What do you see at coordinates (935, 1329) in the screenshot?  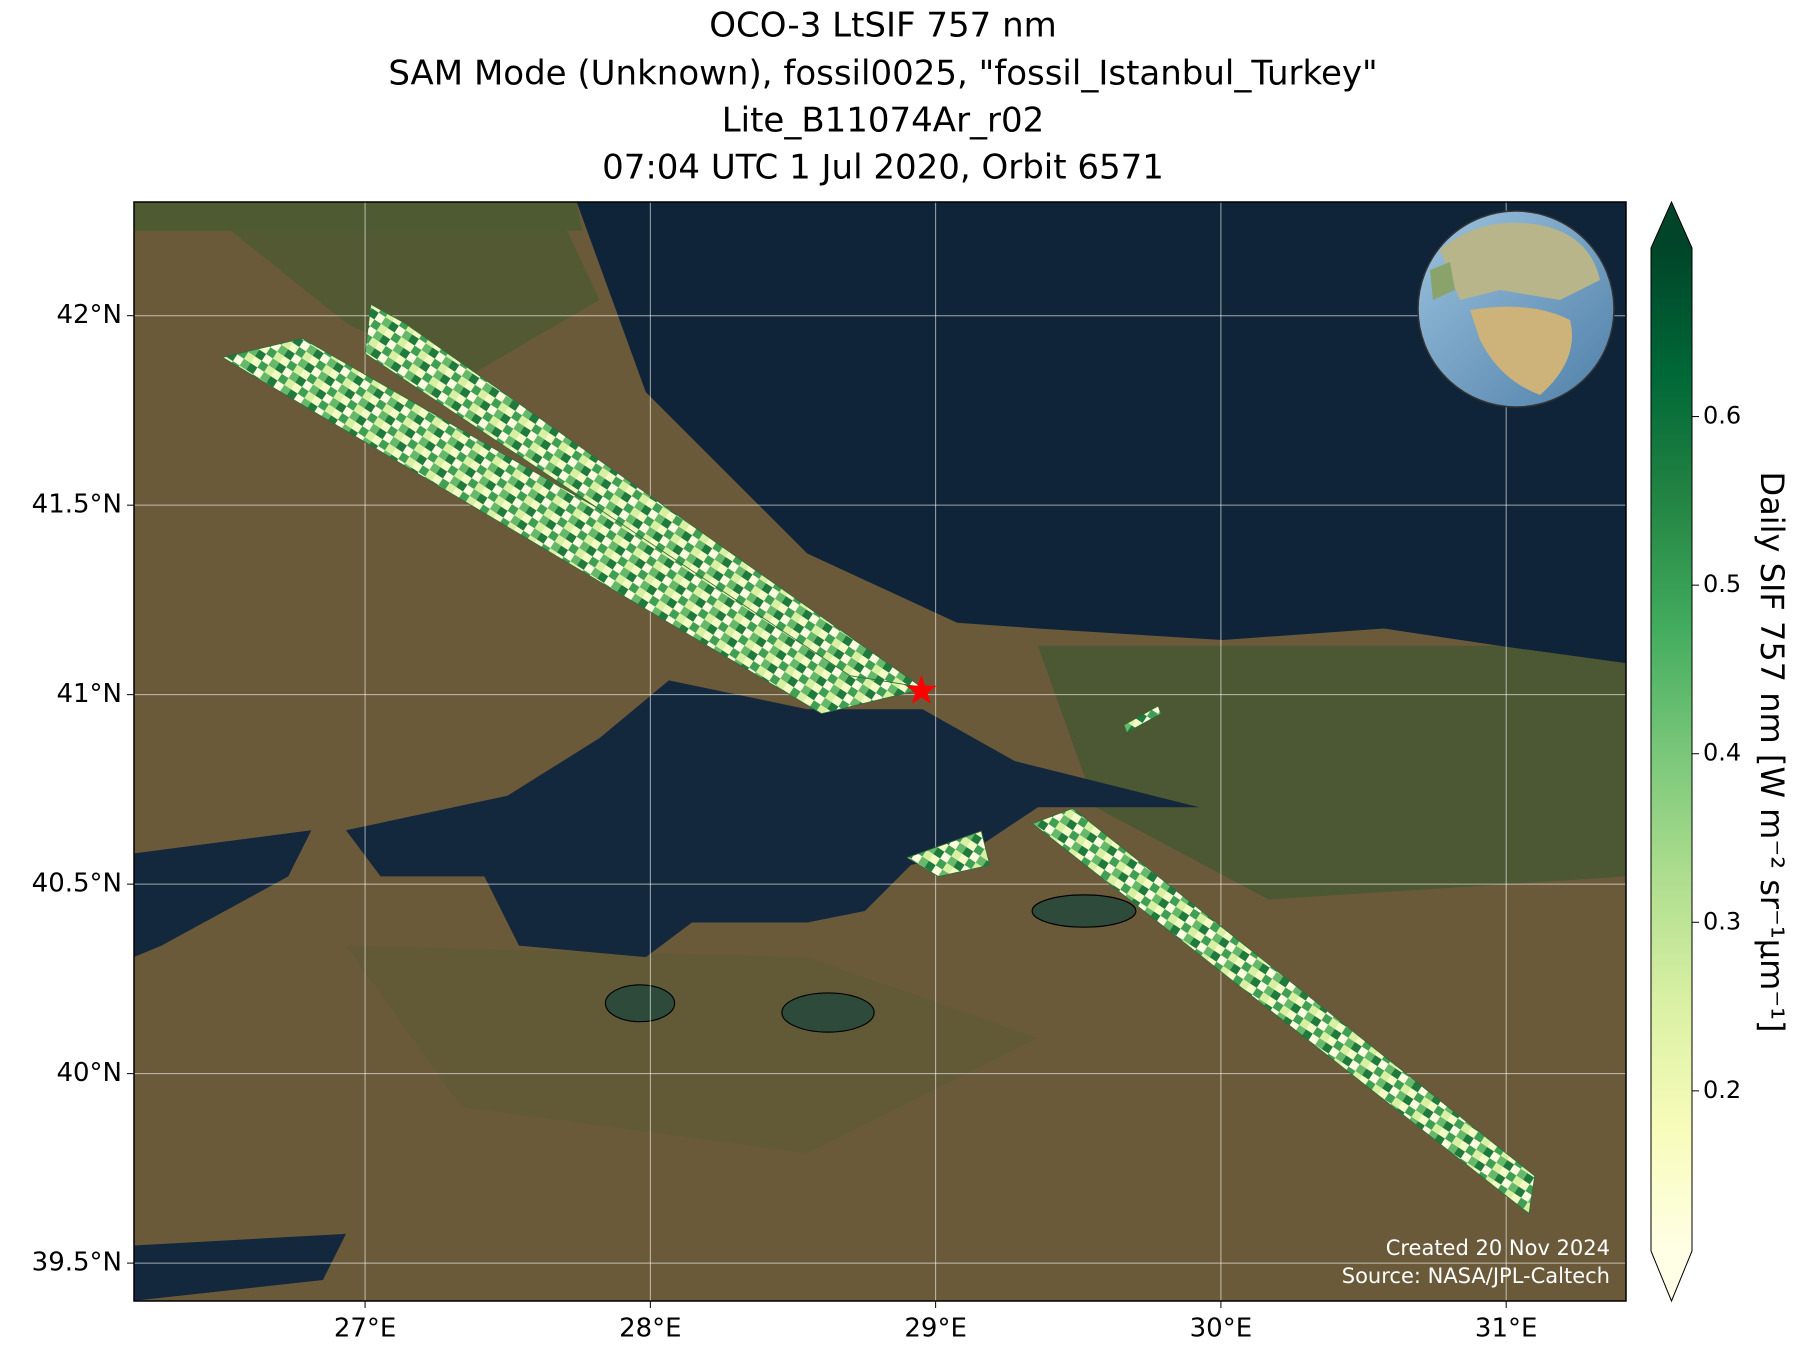 I see `x-tick-label: 29°E` at bounding box center [935, 1329].